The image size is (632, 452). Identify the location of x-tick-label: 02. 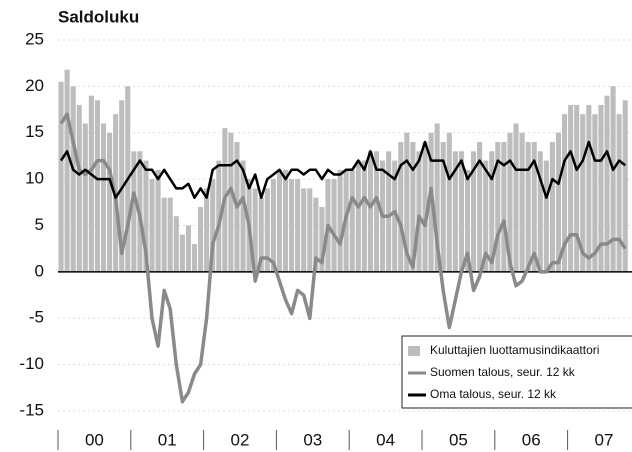
(240, 439).